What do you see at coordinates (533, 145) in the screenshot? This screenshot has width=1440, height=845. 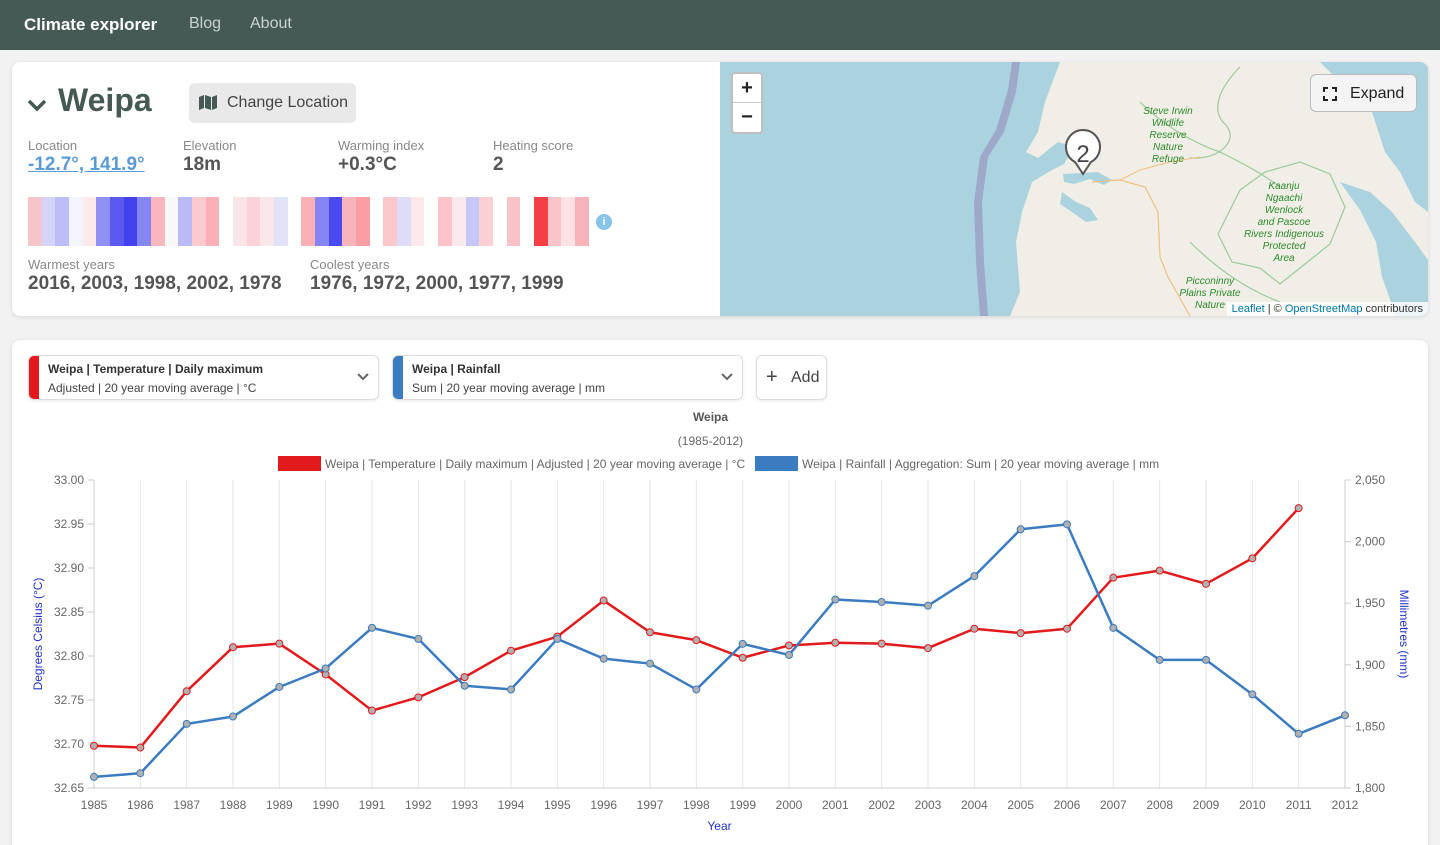 I see `stat-label: Heating score` at bounding box center [533, 145].